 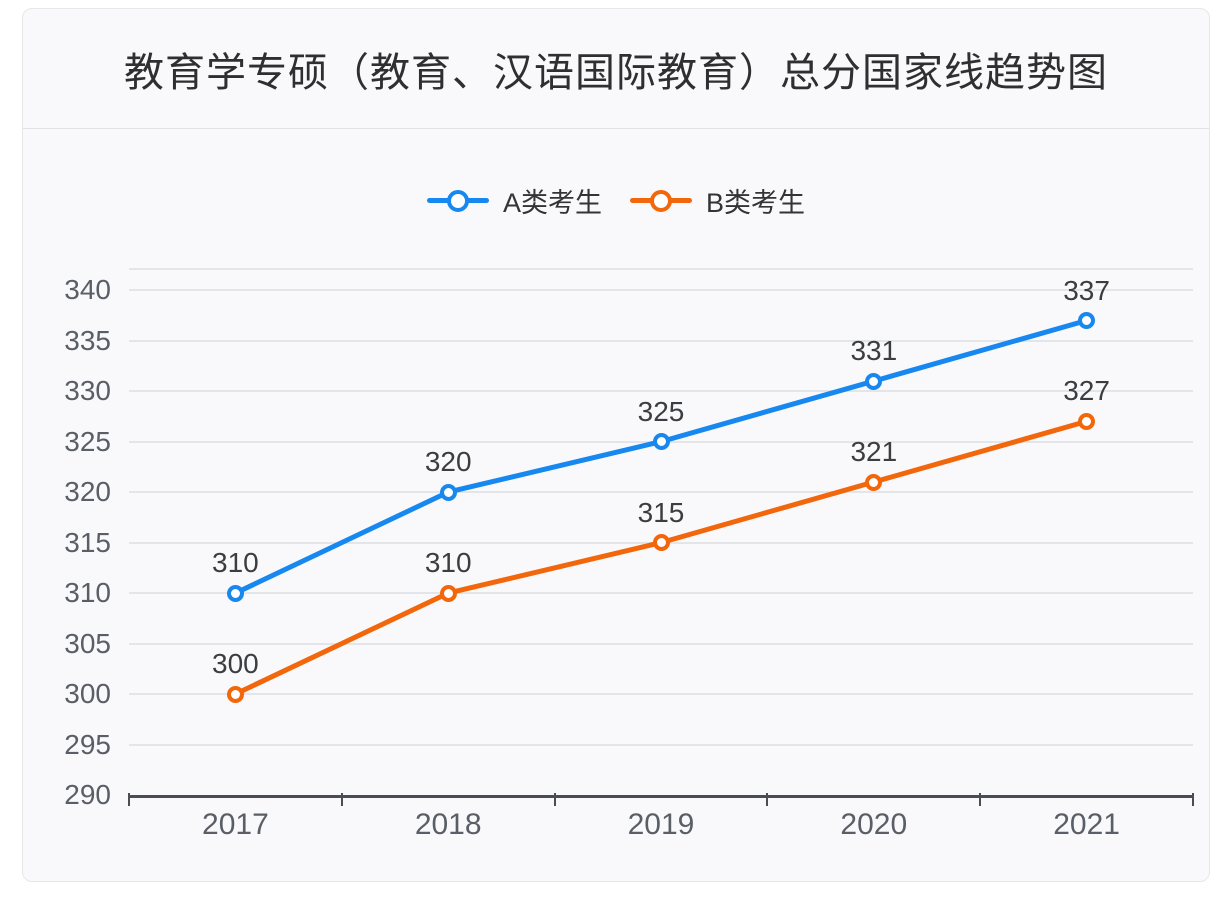 What do you see at coordinates (87, 744) in the screenshot?
I see `y-axis-label: 295` at bounding box center [87, 744].